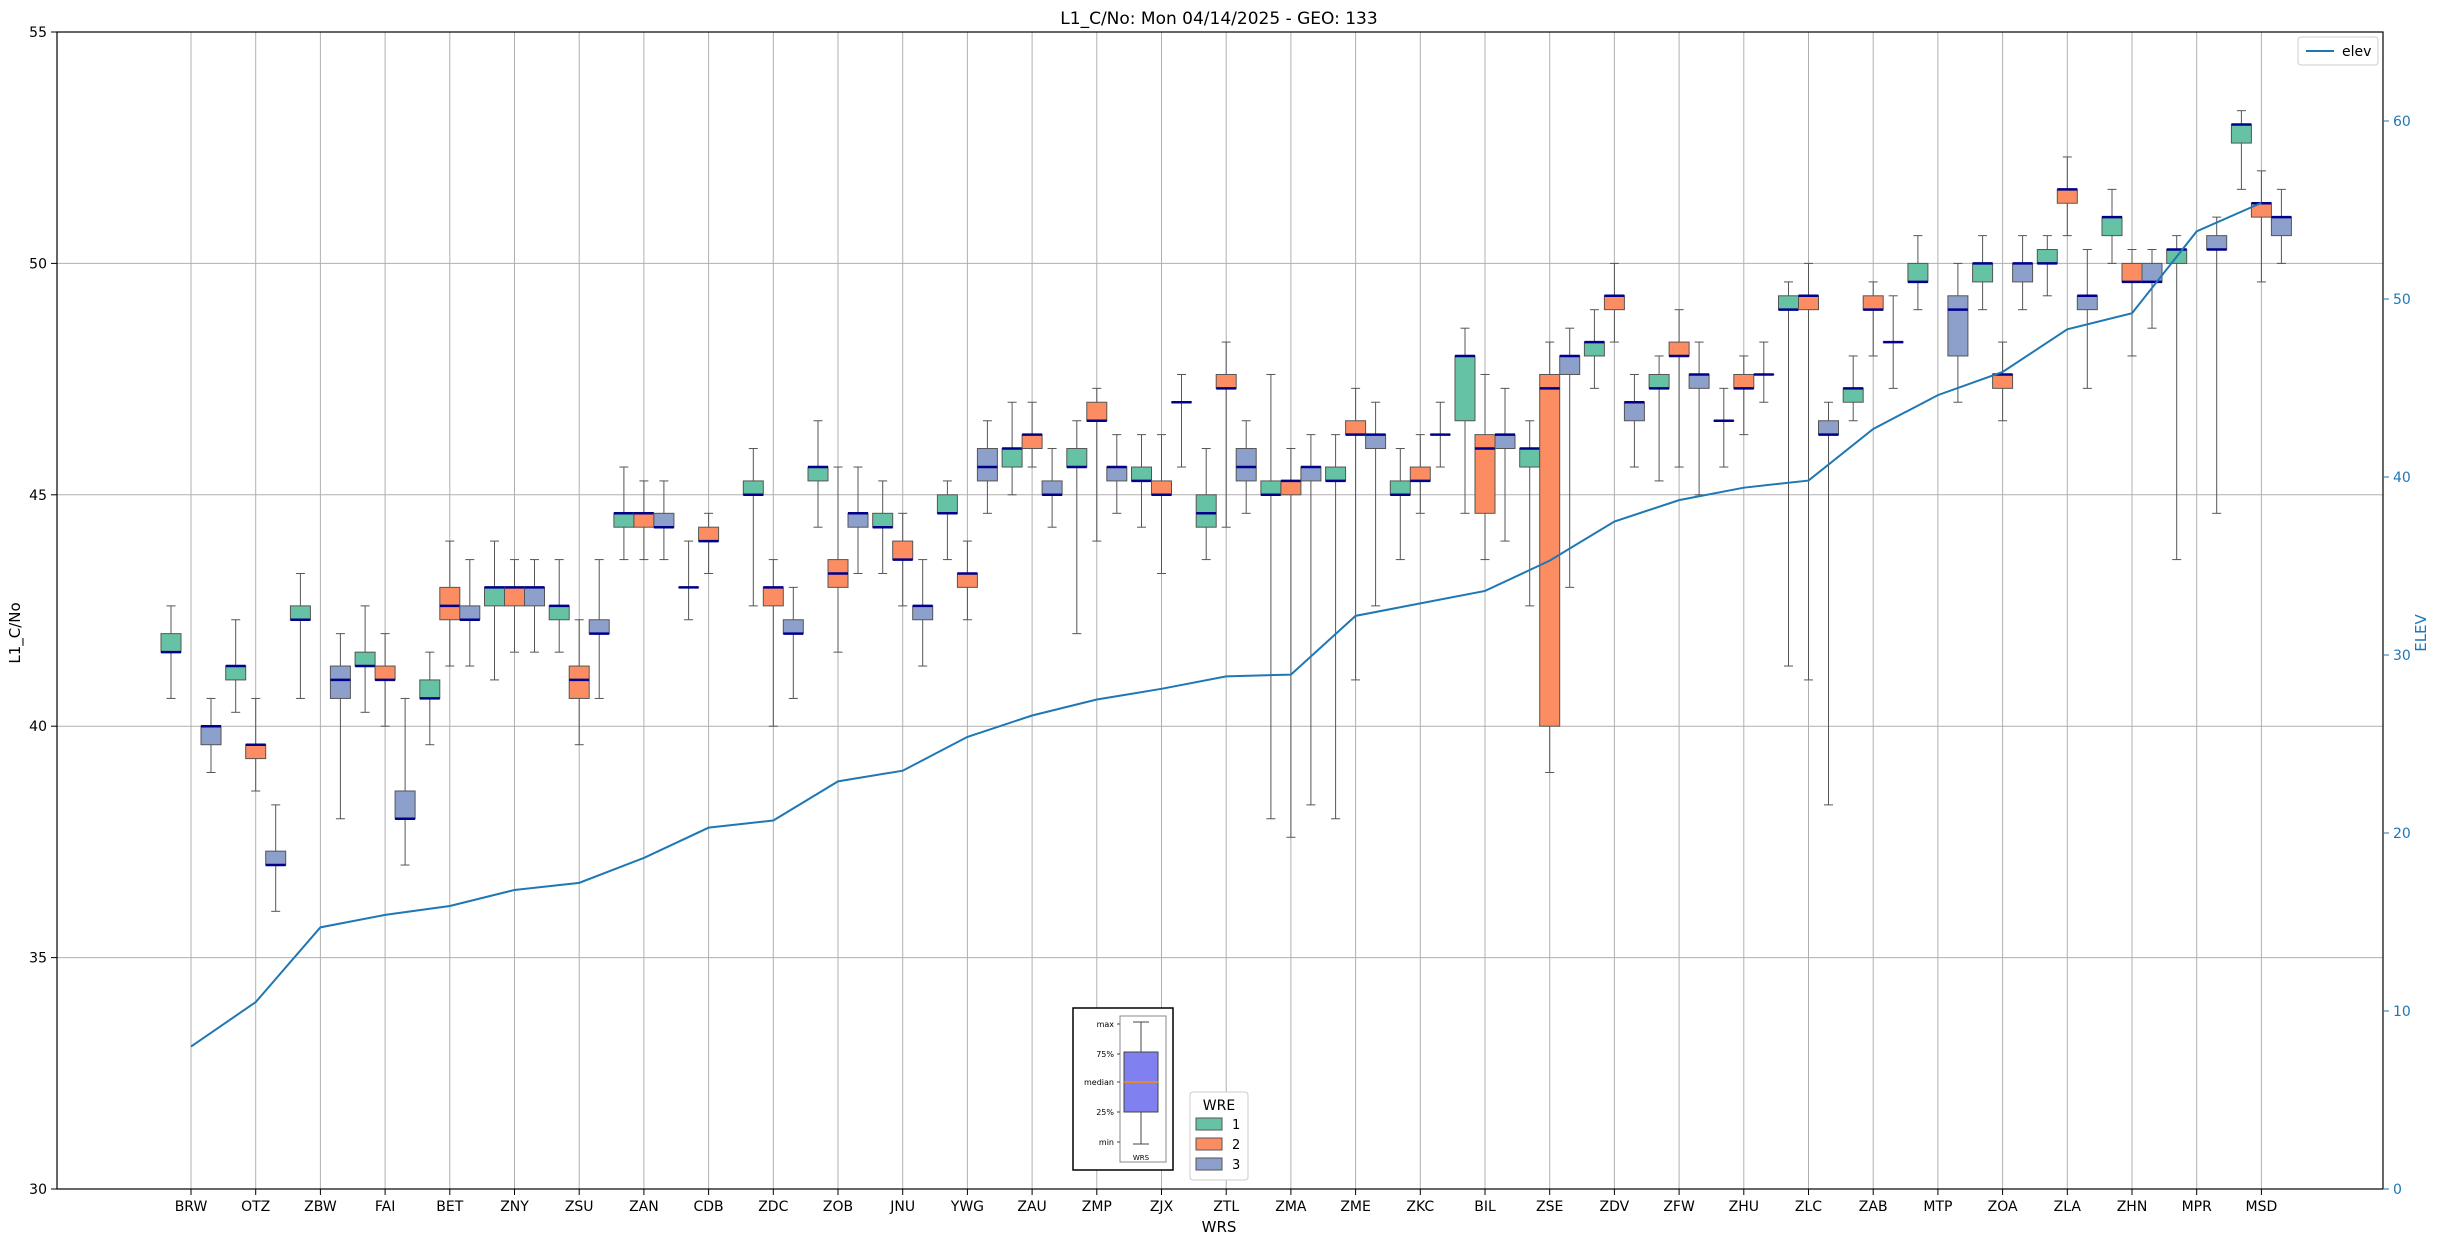 Image resolution: width=2438 pixels, height=1244 pixels. What do you see at coordinates (2197, 1207) in the screenshot?
I see `x-tick-label-mpr: MPR` at bounding box center [2197, 1207].